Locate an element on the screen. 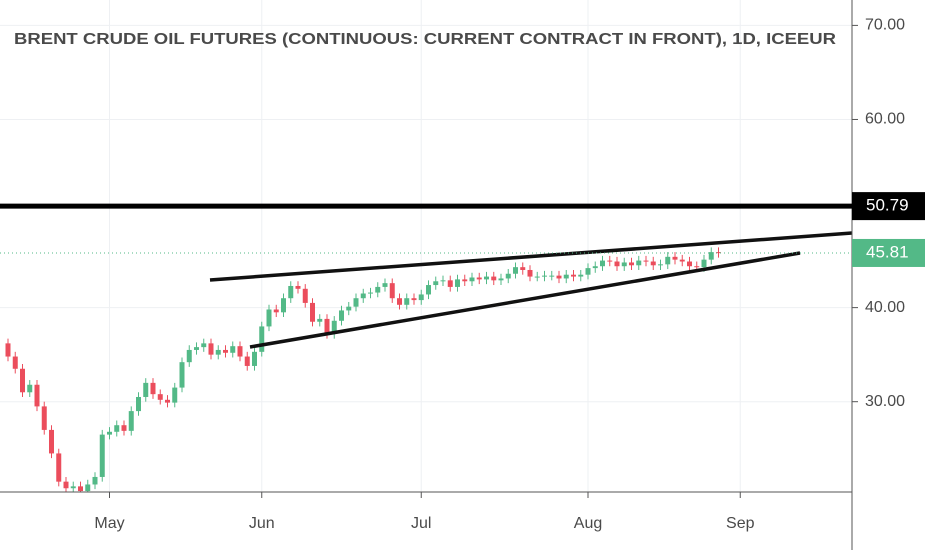 This screenshot has width=932, height=550. x-tick-label: May is located at coordinates (109, 523).